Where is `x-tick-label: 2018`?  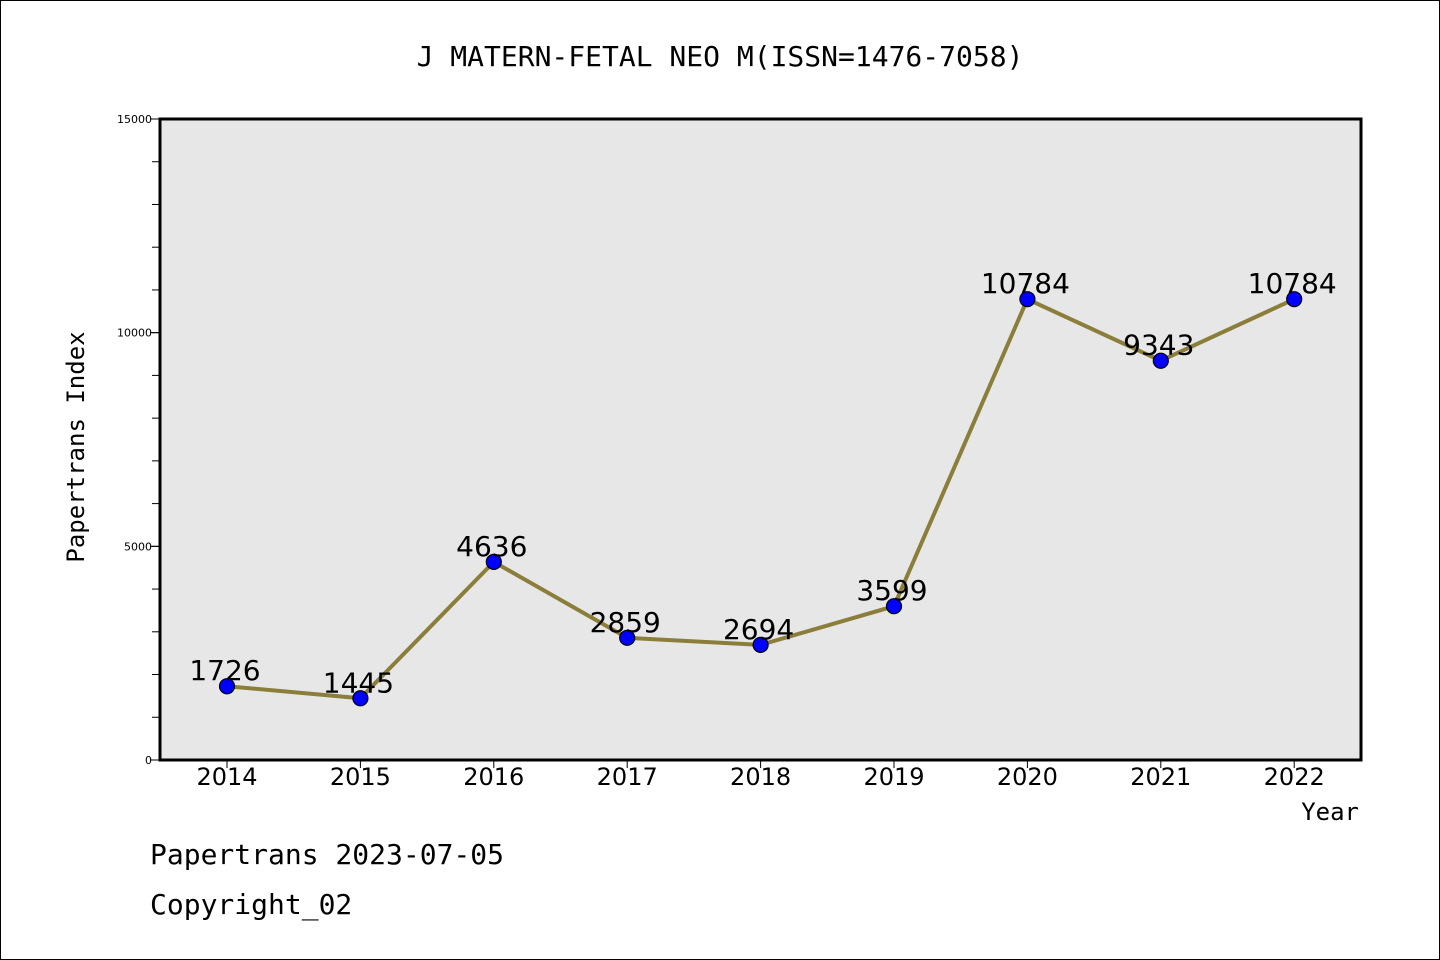 x-tick-label: 2018 is located at coordinates (760, 777).